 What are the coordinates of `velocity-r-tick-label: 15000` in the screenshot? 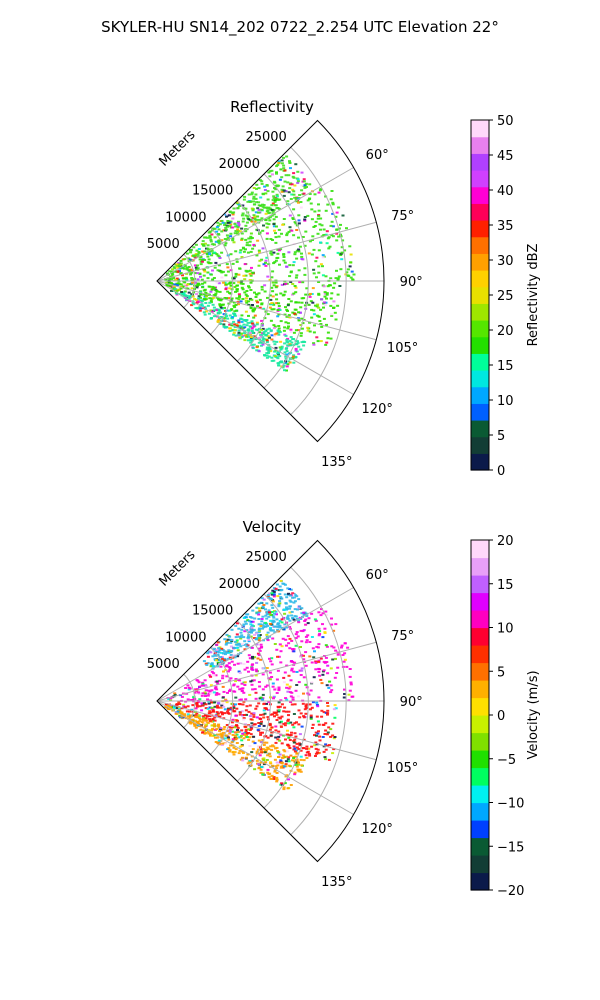 It's located at (212, 611).